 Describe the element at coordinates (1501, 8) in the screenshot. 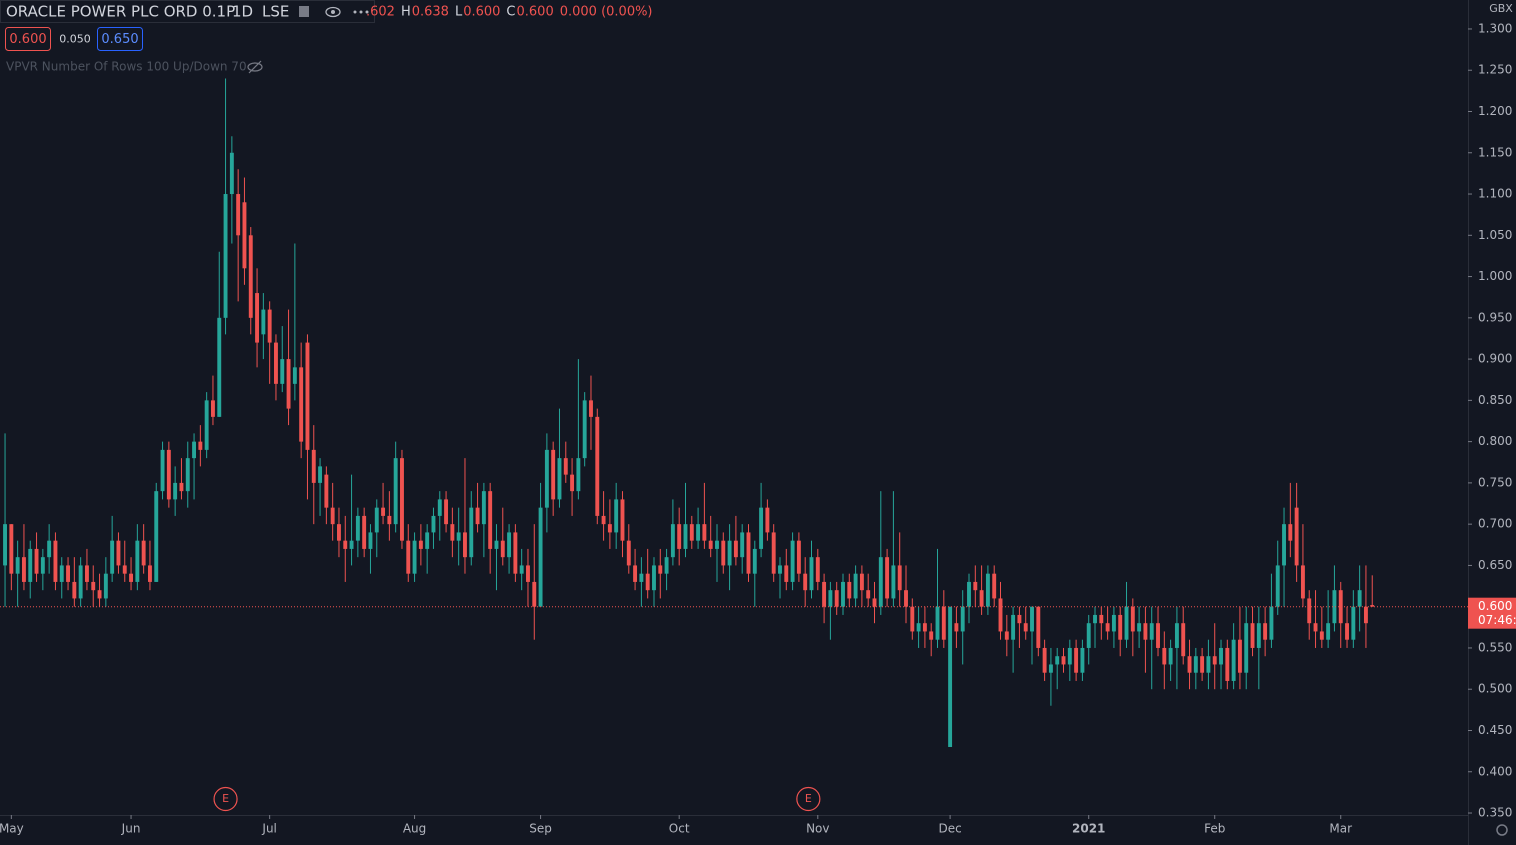

I see `currency: GBX` at that location.